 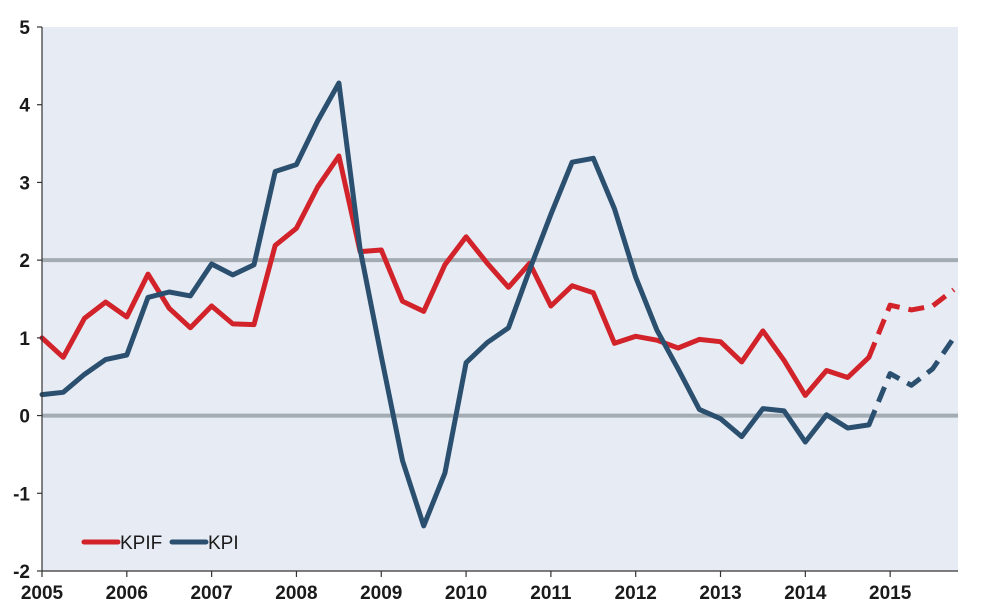 I want to click on x-tick-label: 2005, so click(x=42, y=593).